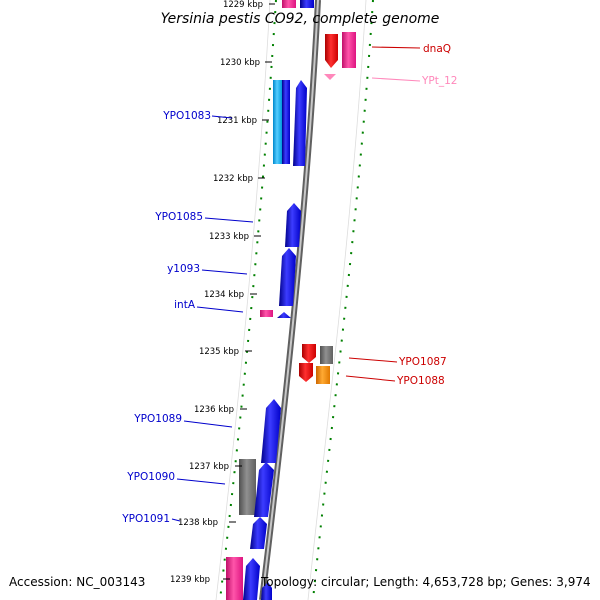 The width and height of the screenshot is (600, 600). I want to click on gene-pink-right, so click(349, 50).